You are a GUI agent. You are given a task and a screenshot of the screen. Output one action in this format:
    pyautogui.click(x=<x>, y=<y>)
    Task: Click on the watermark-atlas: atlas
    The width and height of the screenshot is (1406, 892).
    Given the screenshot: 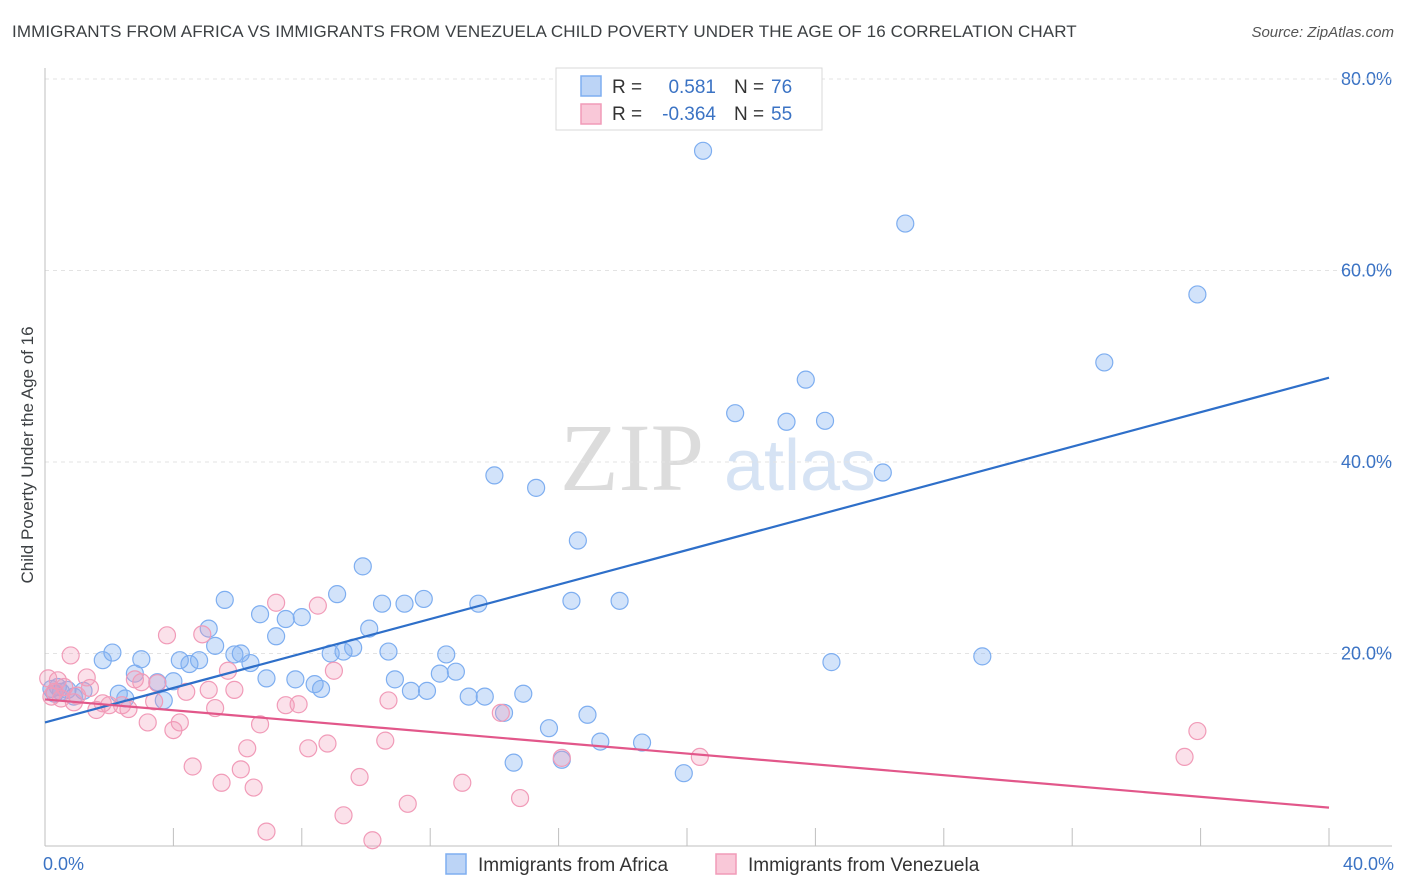 What is the action you would take?
    pyautogui.click(x=800, y=466)
    